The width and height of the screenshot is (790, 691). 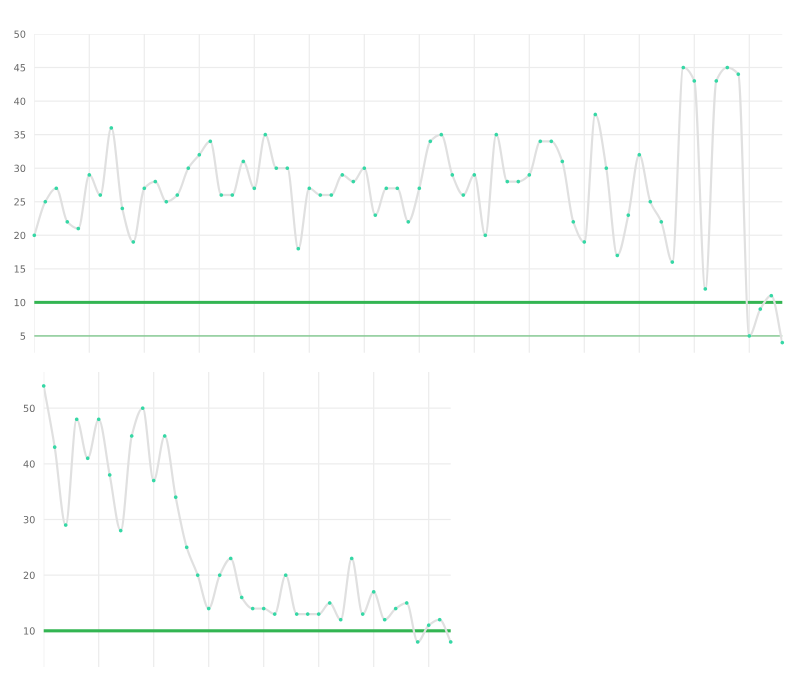 I want to click on y-tick-label: 45, so click(x=20, y=68).